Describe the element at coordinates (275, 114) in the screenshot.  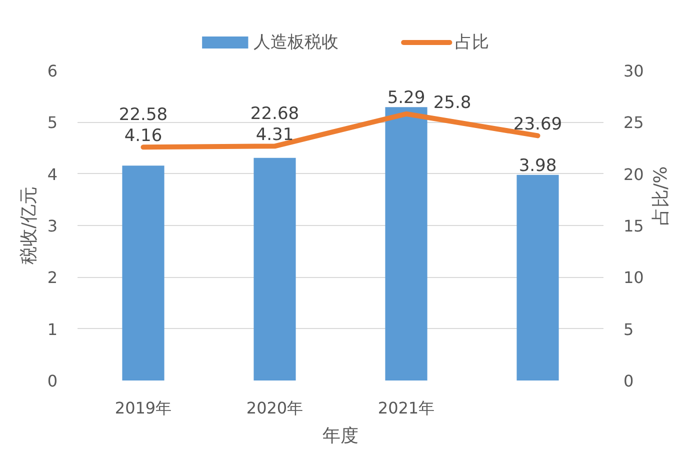
I see `data-label: 22.68` at that location.